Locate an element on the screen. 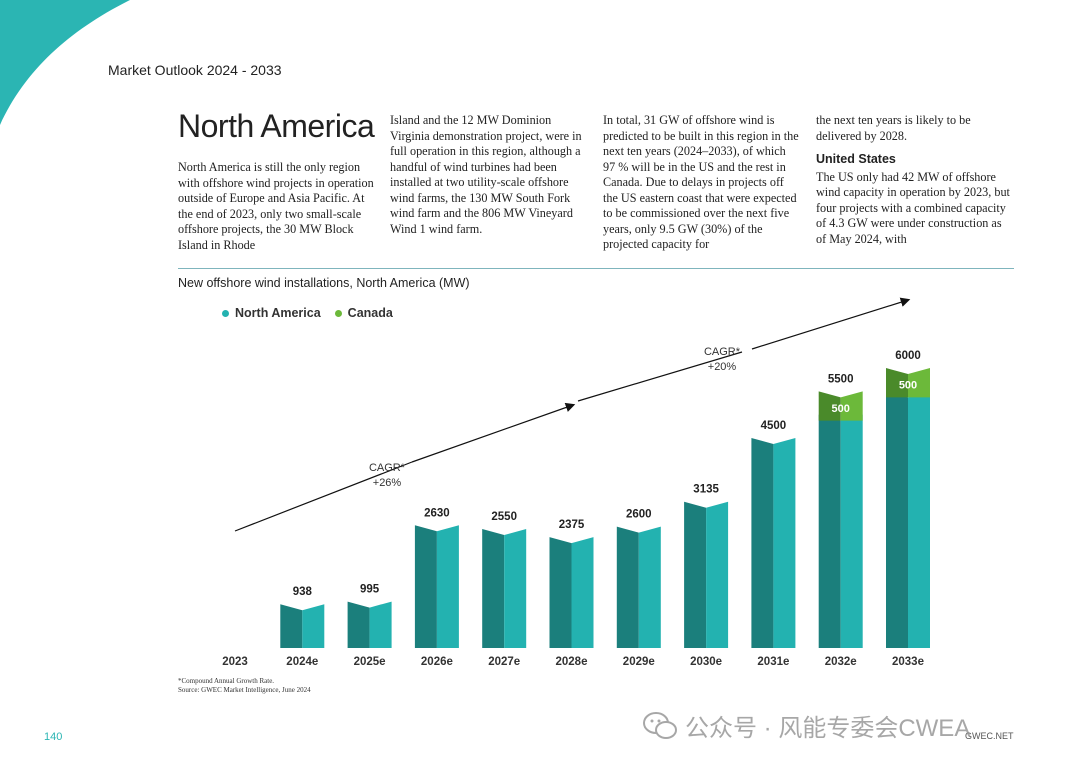  cagr-value: +26% is located at coordinates (387, 483).